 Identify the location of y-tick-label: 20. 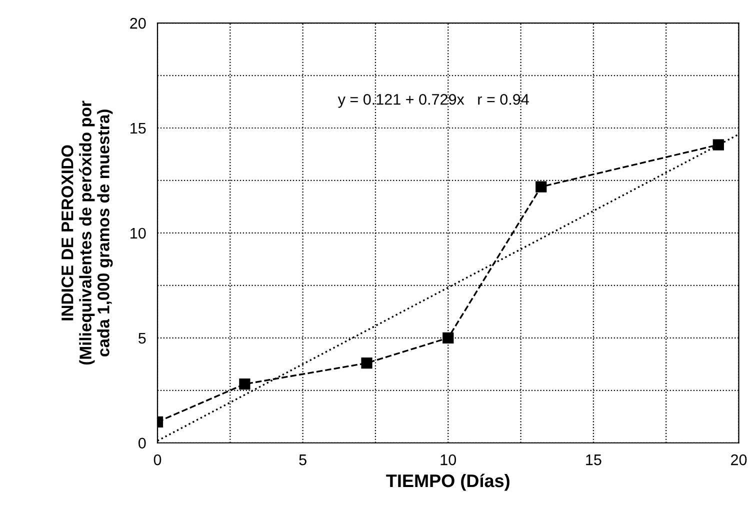
(138, 23).